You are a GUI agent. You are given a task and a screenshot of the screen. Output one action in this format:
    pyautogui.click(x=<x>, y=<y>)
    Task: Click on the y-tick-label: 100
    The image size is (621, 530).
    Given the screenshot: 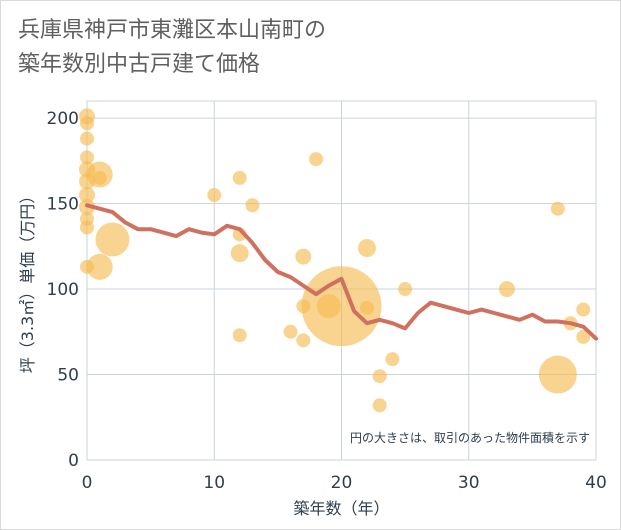 What is the action you would take?
    pyautogui.click(x=63, y=290)
    